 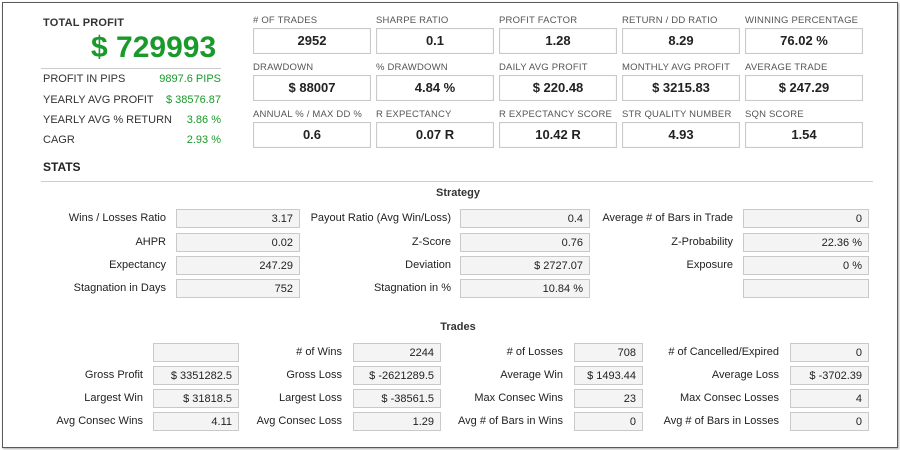 I want to click on metric-label: PROFIT FACTOR, so click(x=538, y=20).